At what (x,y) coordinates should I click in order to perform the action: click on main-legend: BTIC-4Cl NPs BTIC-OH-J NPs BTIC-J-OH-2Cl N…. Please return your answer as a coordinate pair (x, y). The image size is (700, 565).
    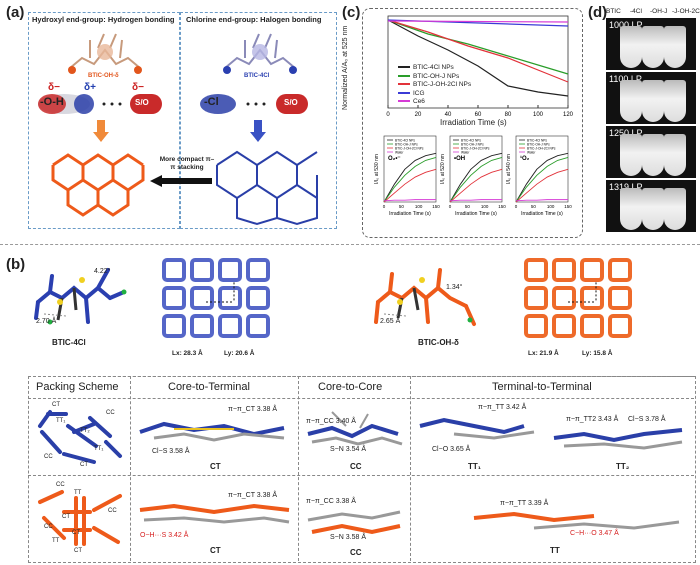
    Looking at the image, I should click on (434, 85).